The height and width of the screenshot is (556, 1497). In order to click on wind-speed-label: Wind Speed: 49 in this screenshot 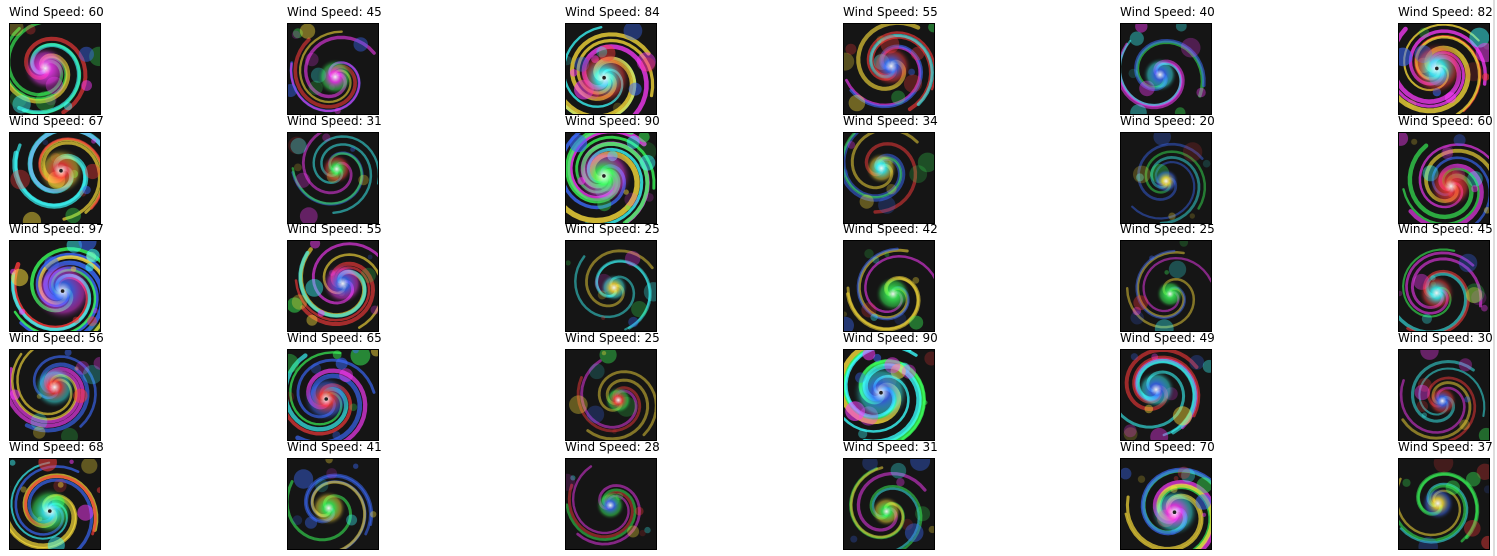, I will do `click(1167, 338)`.